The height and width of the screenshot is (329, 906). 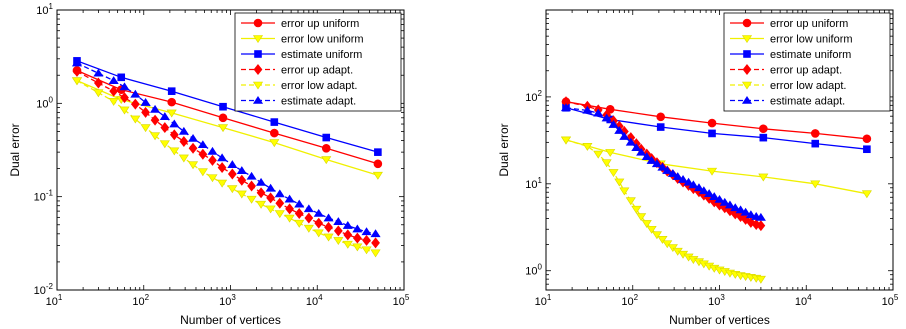 What do you see at coordinates (320, 24) in the screenshot?
I see `legend-label: error up uniform` at bounding box center [320, 24].